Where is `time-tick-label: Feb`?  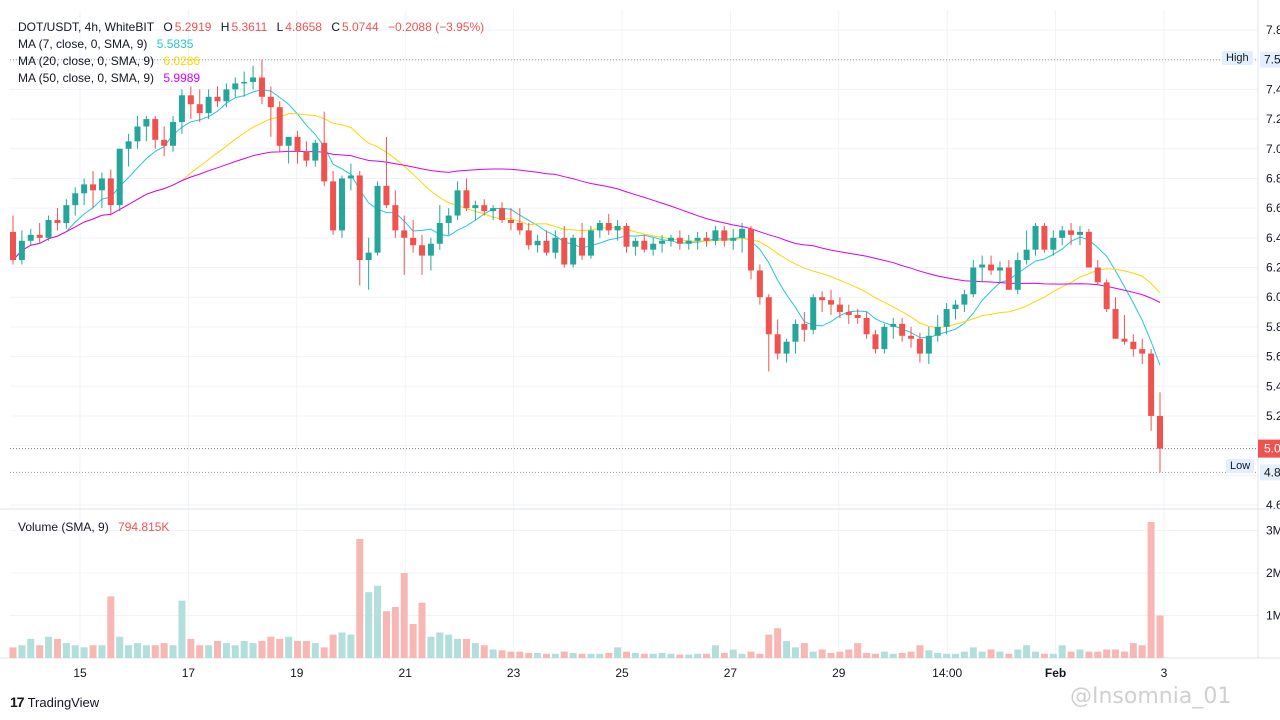 time-tick-label: Feb is located at coordinates (1055, 673).